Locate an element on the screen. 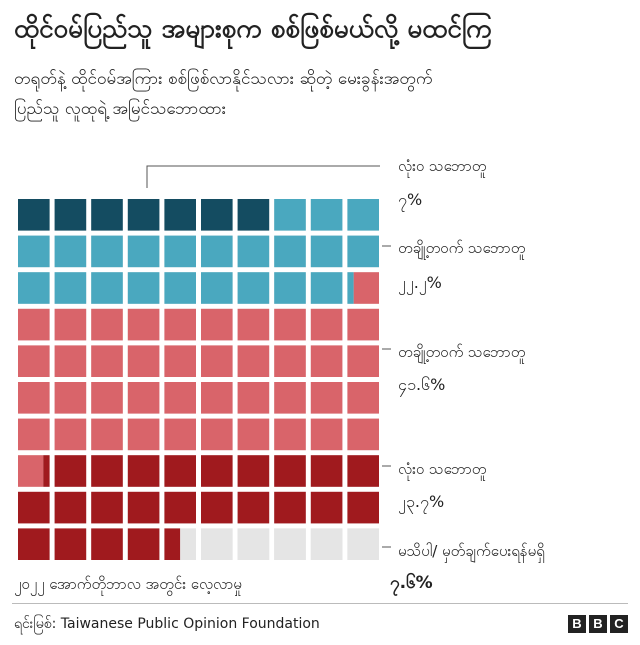 The width and height of the screenshot is (640, 645). legend-label-4: လုံးဝ သဘောတူ is located at coordinates (442, 470).